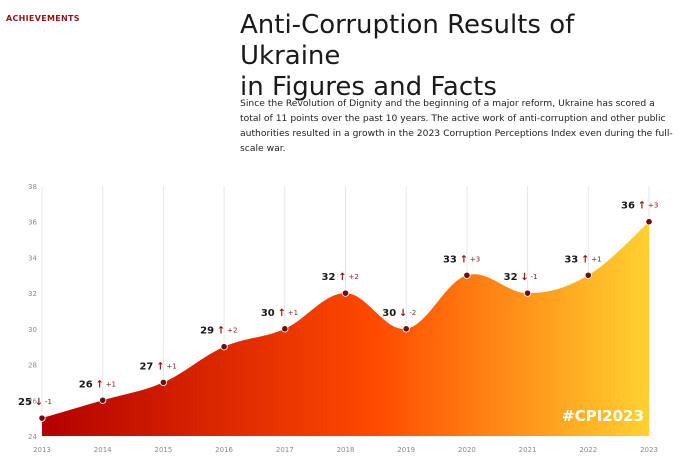 This screenshot has height=464, width=680. What do you see at coordinates (32, 312) in the screenshot?
I see `y-axis-ticks: 24 26 28 30 32 34 36 38` at bounding box center [32, 312].